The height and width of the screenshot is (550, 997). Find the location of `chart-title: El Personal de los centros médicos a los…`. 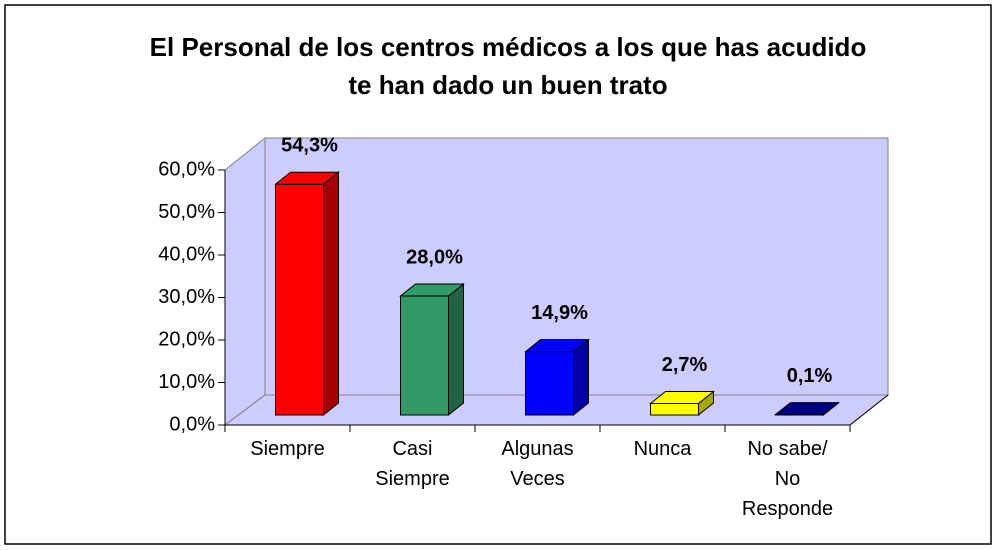

chart-title: El Personal de los centros médicos a los… is located at coordinates (508, 66).